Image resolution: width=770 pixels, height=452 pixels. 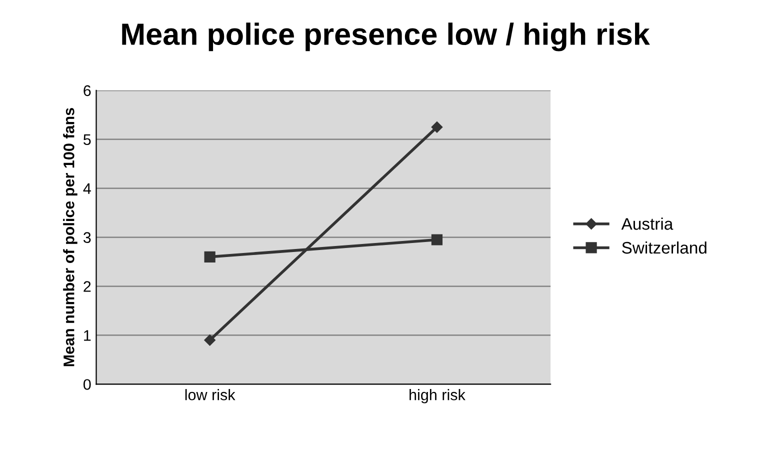 What do you see at coordinates (87, 140) in the screenshot?
I see `y-tick-label: 5` at bounding box center [87, 140].